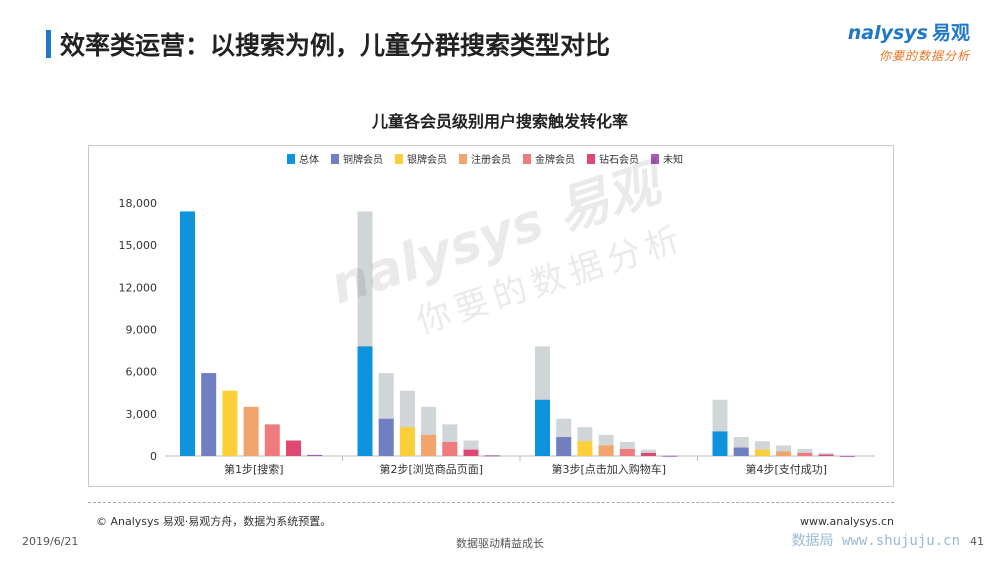 This screenshot has width=1000, height=563. Describe the element at coordinates (50, 541) in the screenshot. I see `slide-date: 2019/6/21` at that location.